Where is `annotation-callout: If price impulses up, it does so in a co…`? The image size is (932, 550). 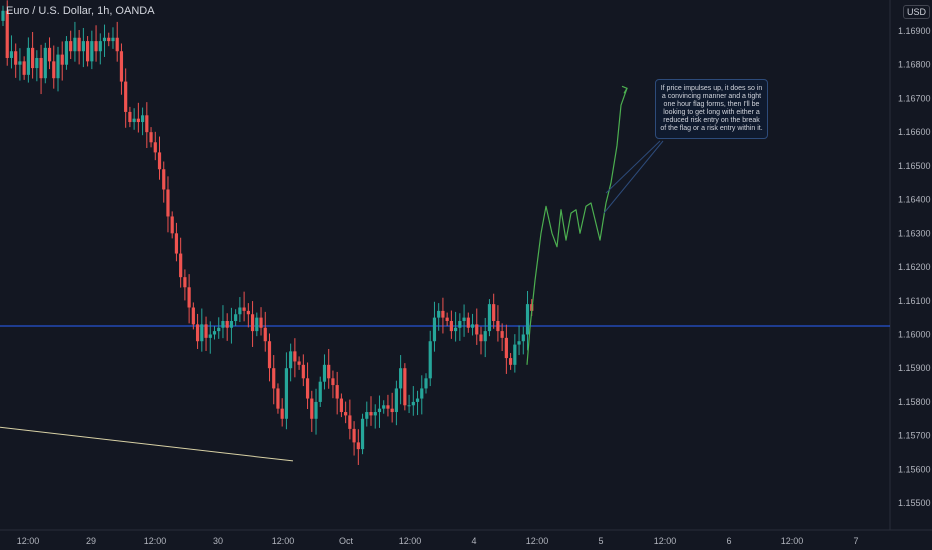 annotation-callout: If price impulses up, it does so in a co… is located at coordinates (711, 109).